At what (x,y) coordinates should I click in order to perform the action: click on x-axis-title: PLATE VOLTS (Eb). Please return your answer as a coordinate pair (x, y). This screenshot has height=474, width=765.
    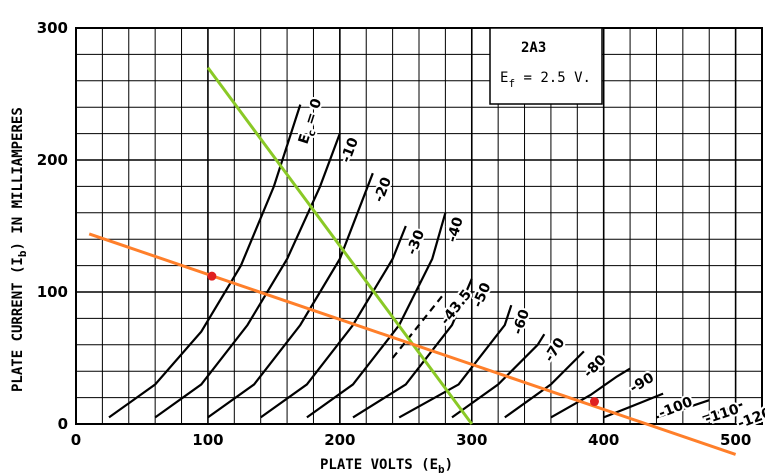
    Looking at the image, I should click on (386, 465).